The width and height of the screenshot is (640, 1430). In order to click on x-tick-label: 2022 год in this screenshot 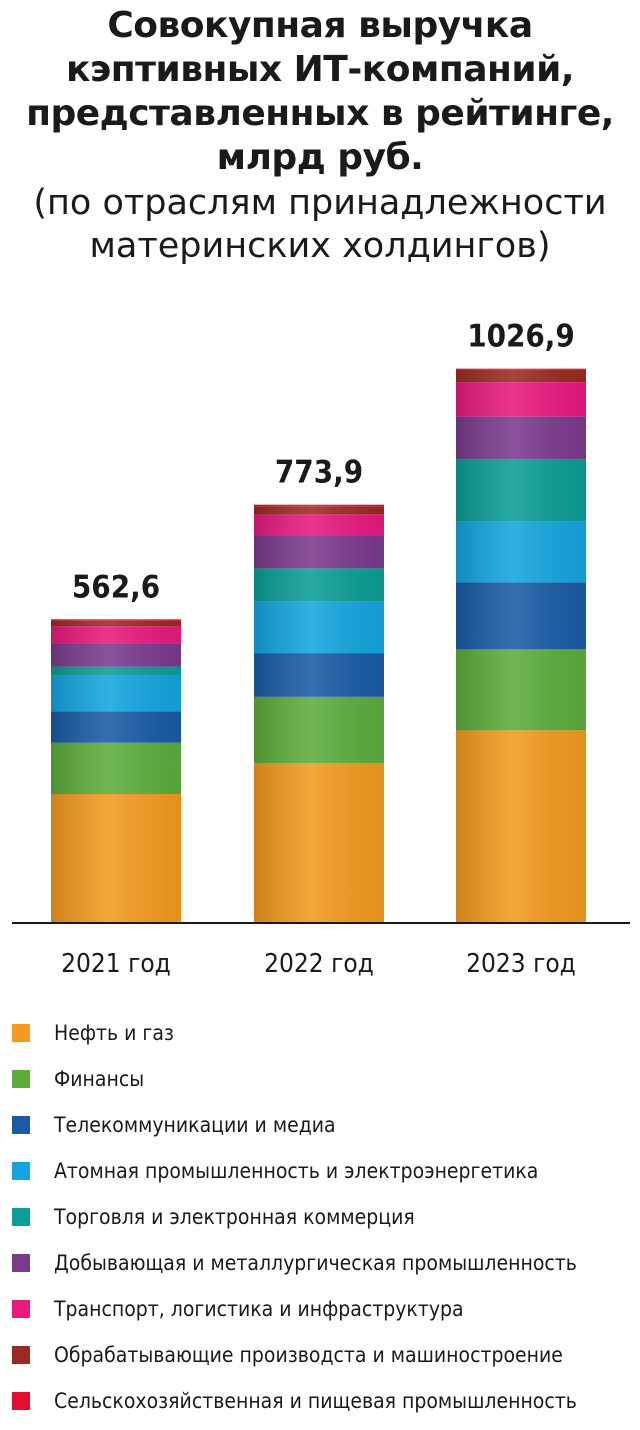, I will do `click(319, 964)`.